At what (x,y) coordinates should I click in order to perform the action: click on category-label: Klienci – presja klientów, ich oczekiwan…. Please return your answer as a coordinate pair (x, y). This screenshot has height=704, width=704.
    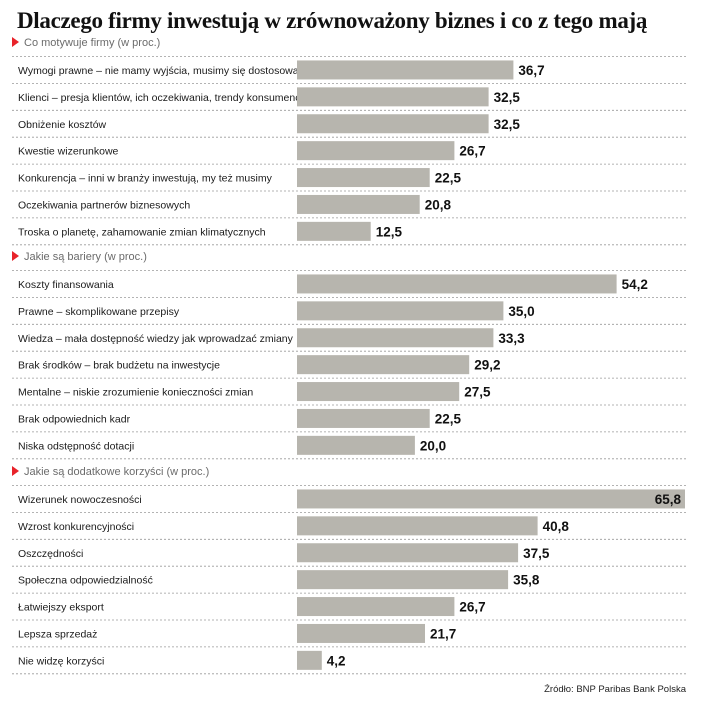
    Looking at the image, I should click on (166, 98).